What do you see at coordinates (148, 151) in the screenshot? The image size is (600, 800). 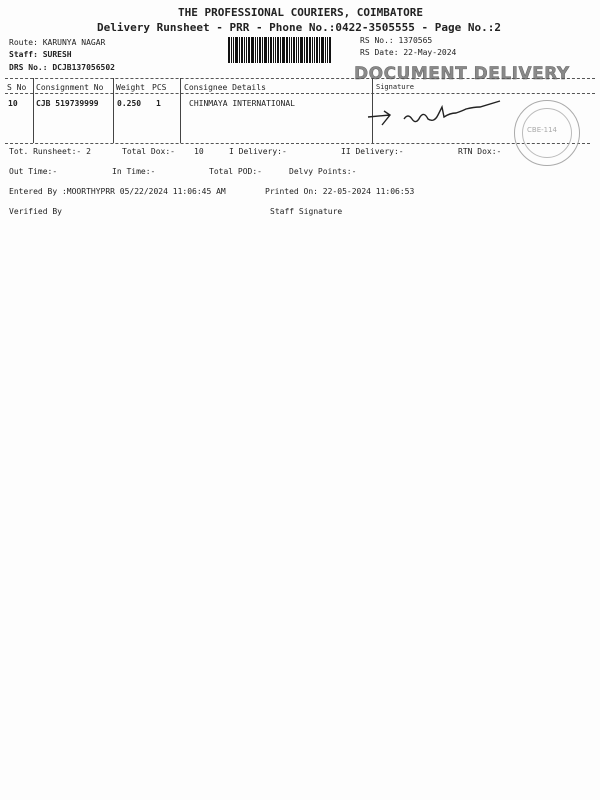 I see `total-dox: Total Dox:-` at bounding box center [148, 151].